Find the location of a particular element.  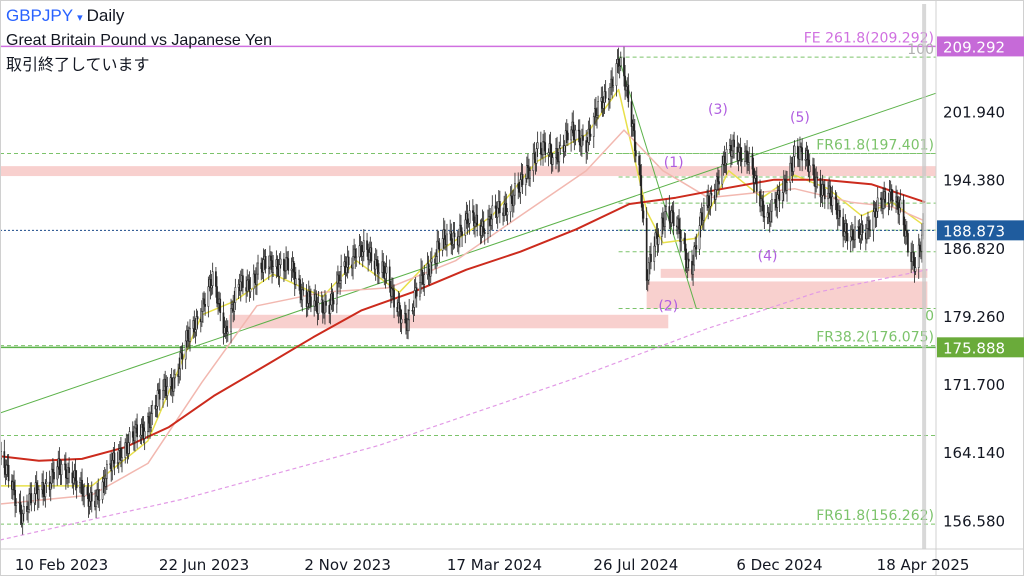

symbol-header: GBPJPY ▾ Daily is located at coordinates (65, 16).